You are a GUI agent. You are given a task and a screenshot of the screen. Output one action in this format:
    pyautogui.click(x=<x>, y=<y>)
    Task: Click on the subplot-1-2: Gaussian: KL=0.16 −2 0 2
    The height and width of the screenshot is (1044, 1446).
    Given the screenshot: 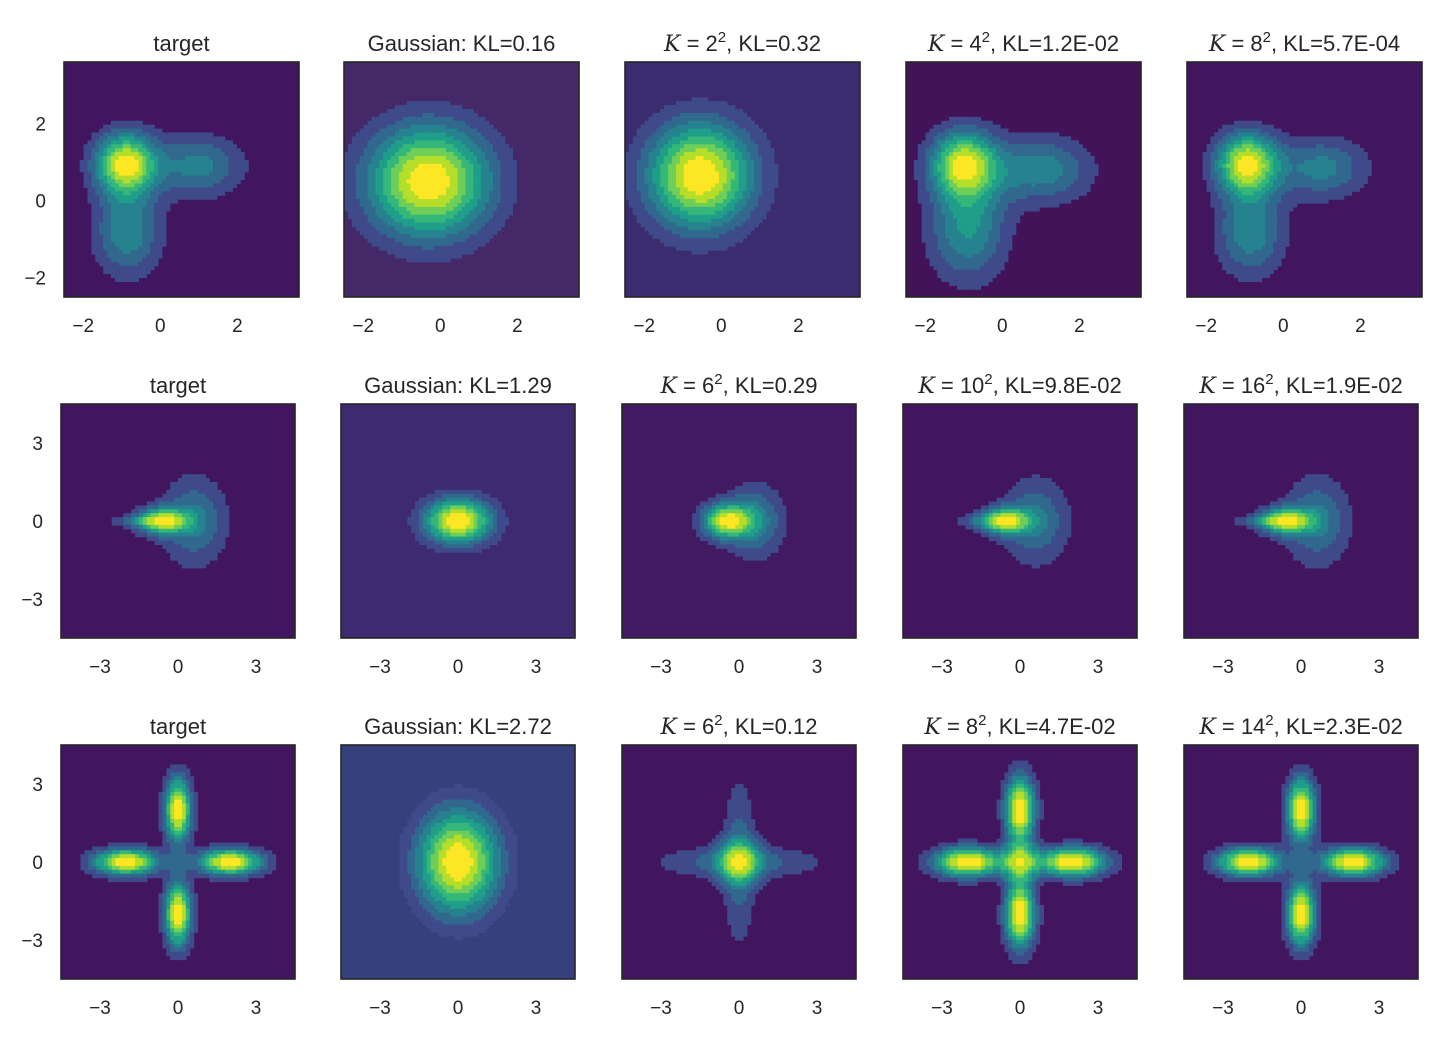 What is the action you would take?
    pyautogui.click(x=461, y=184)
    